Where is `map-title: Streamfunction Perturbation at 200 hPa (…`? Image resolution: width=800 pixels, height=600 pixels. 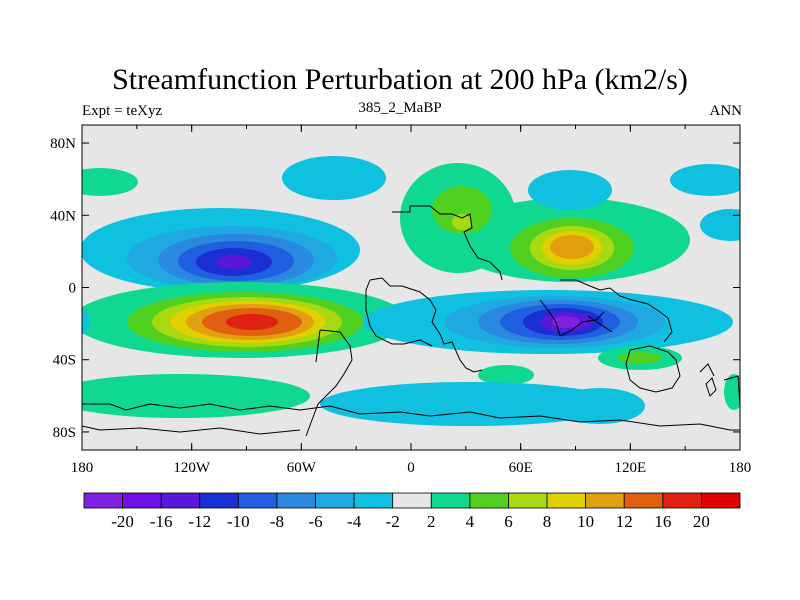
map-title: Streamfunction Perturbation at 200 hPa (… is located at coordinates (400, 79).